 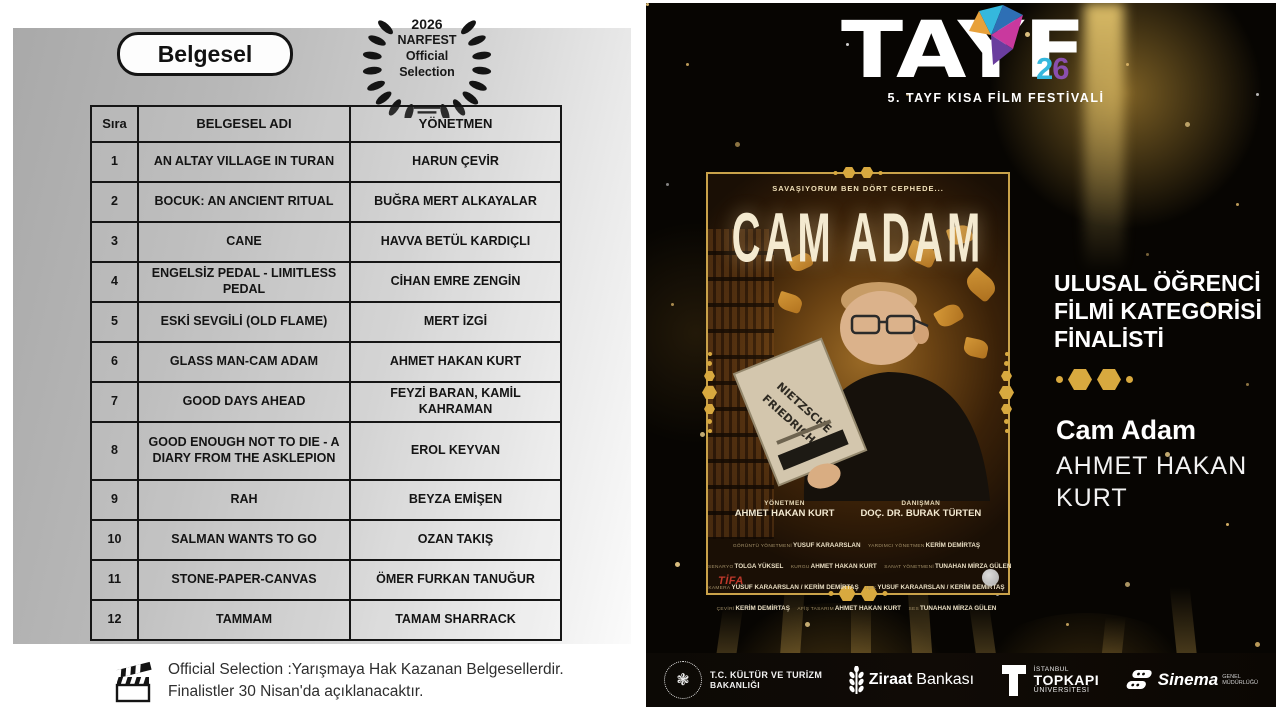 I want to click on sponsor-ministry: ❃ T.C. KÜLTÜR VE TURİZM BAKANLIĞI, so click(x=743, y=680).